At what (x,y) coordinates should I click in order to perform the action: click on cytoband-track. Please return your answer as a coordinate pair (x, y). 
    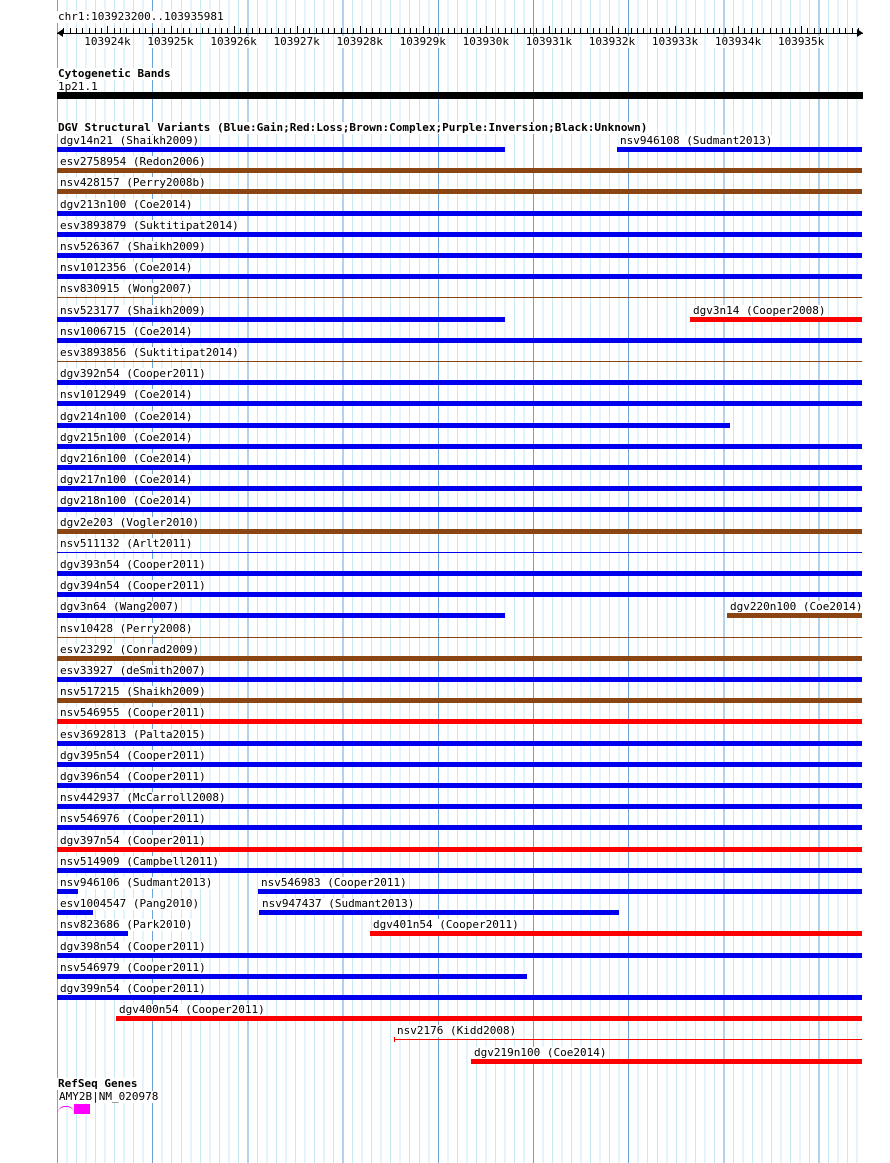
    Looking at the image, I should click on (460, 95).